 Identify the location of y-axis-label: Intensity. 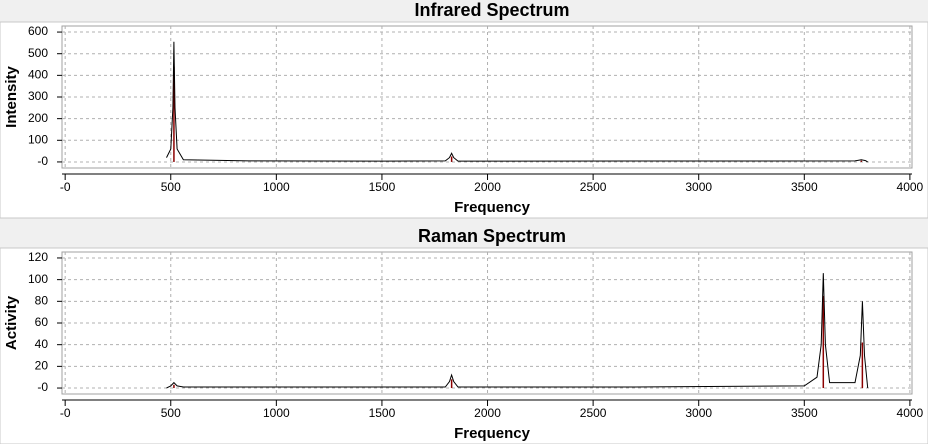
(11, 97).